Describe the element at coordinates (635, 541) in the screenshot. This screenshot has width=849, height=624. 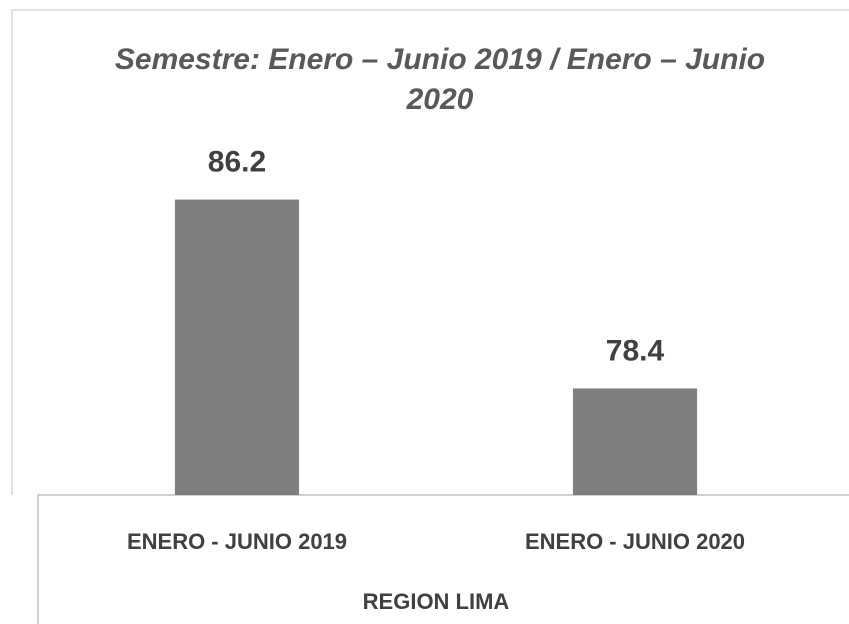
I see `x-tick-label: ENERO - JUNIO 2020` at that location.